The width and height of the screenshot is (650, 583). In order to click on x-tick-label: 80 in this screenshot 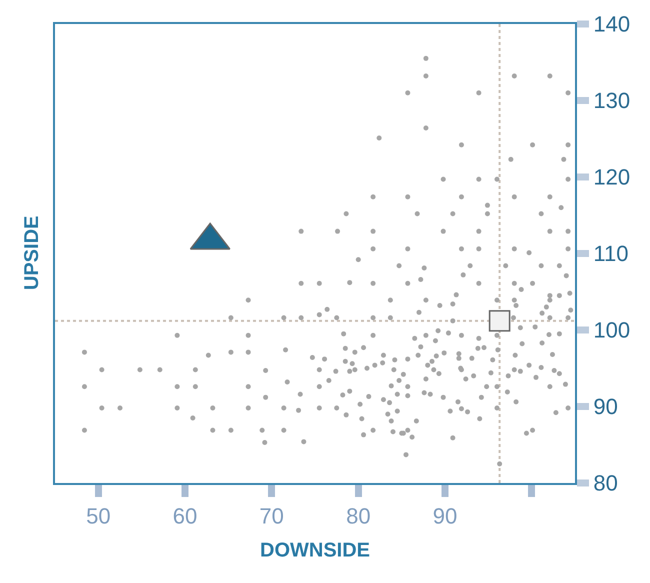, I will do `click(358, 515)`.